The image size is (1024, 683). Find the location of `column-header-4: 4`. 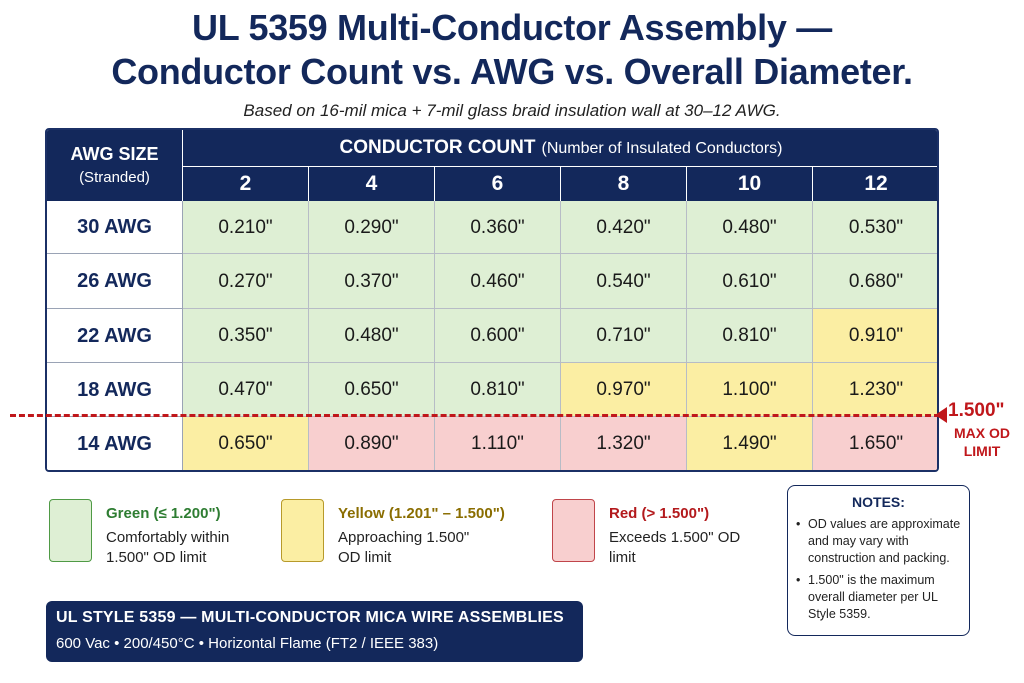

column-header-4: 4 is located at coordinates (372, 184).